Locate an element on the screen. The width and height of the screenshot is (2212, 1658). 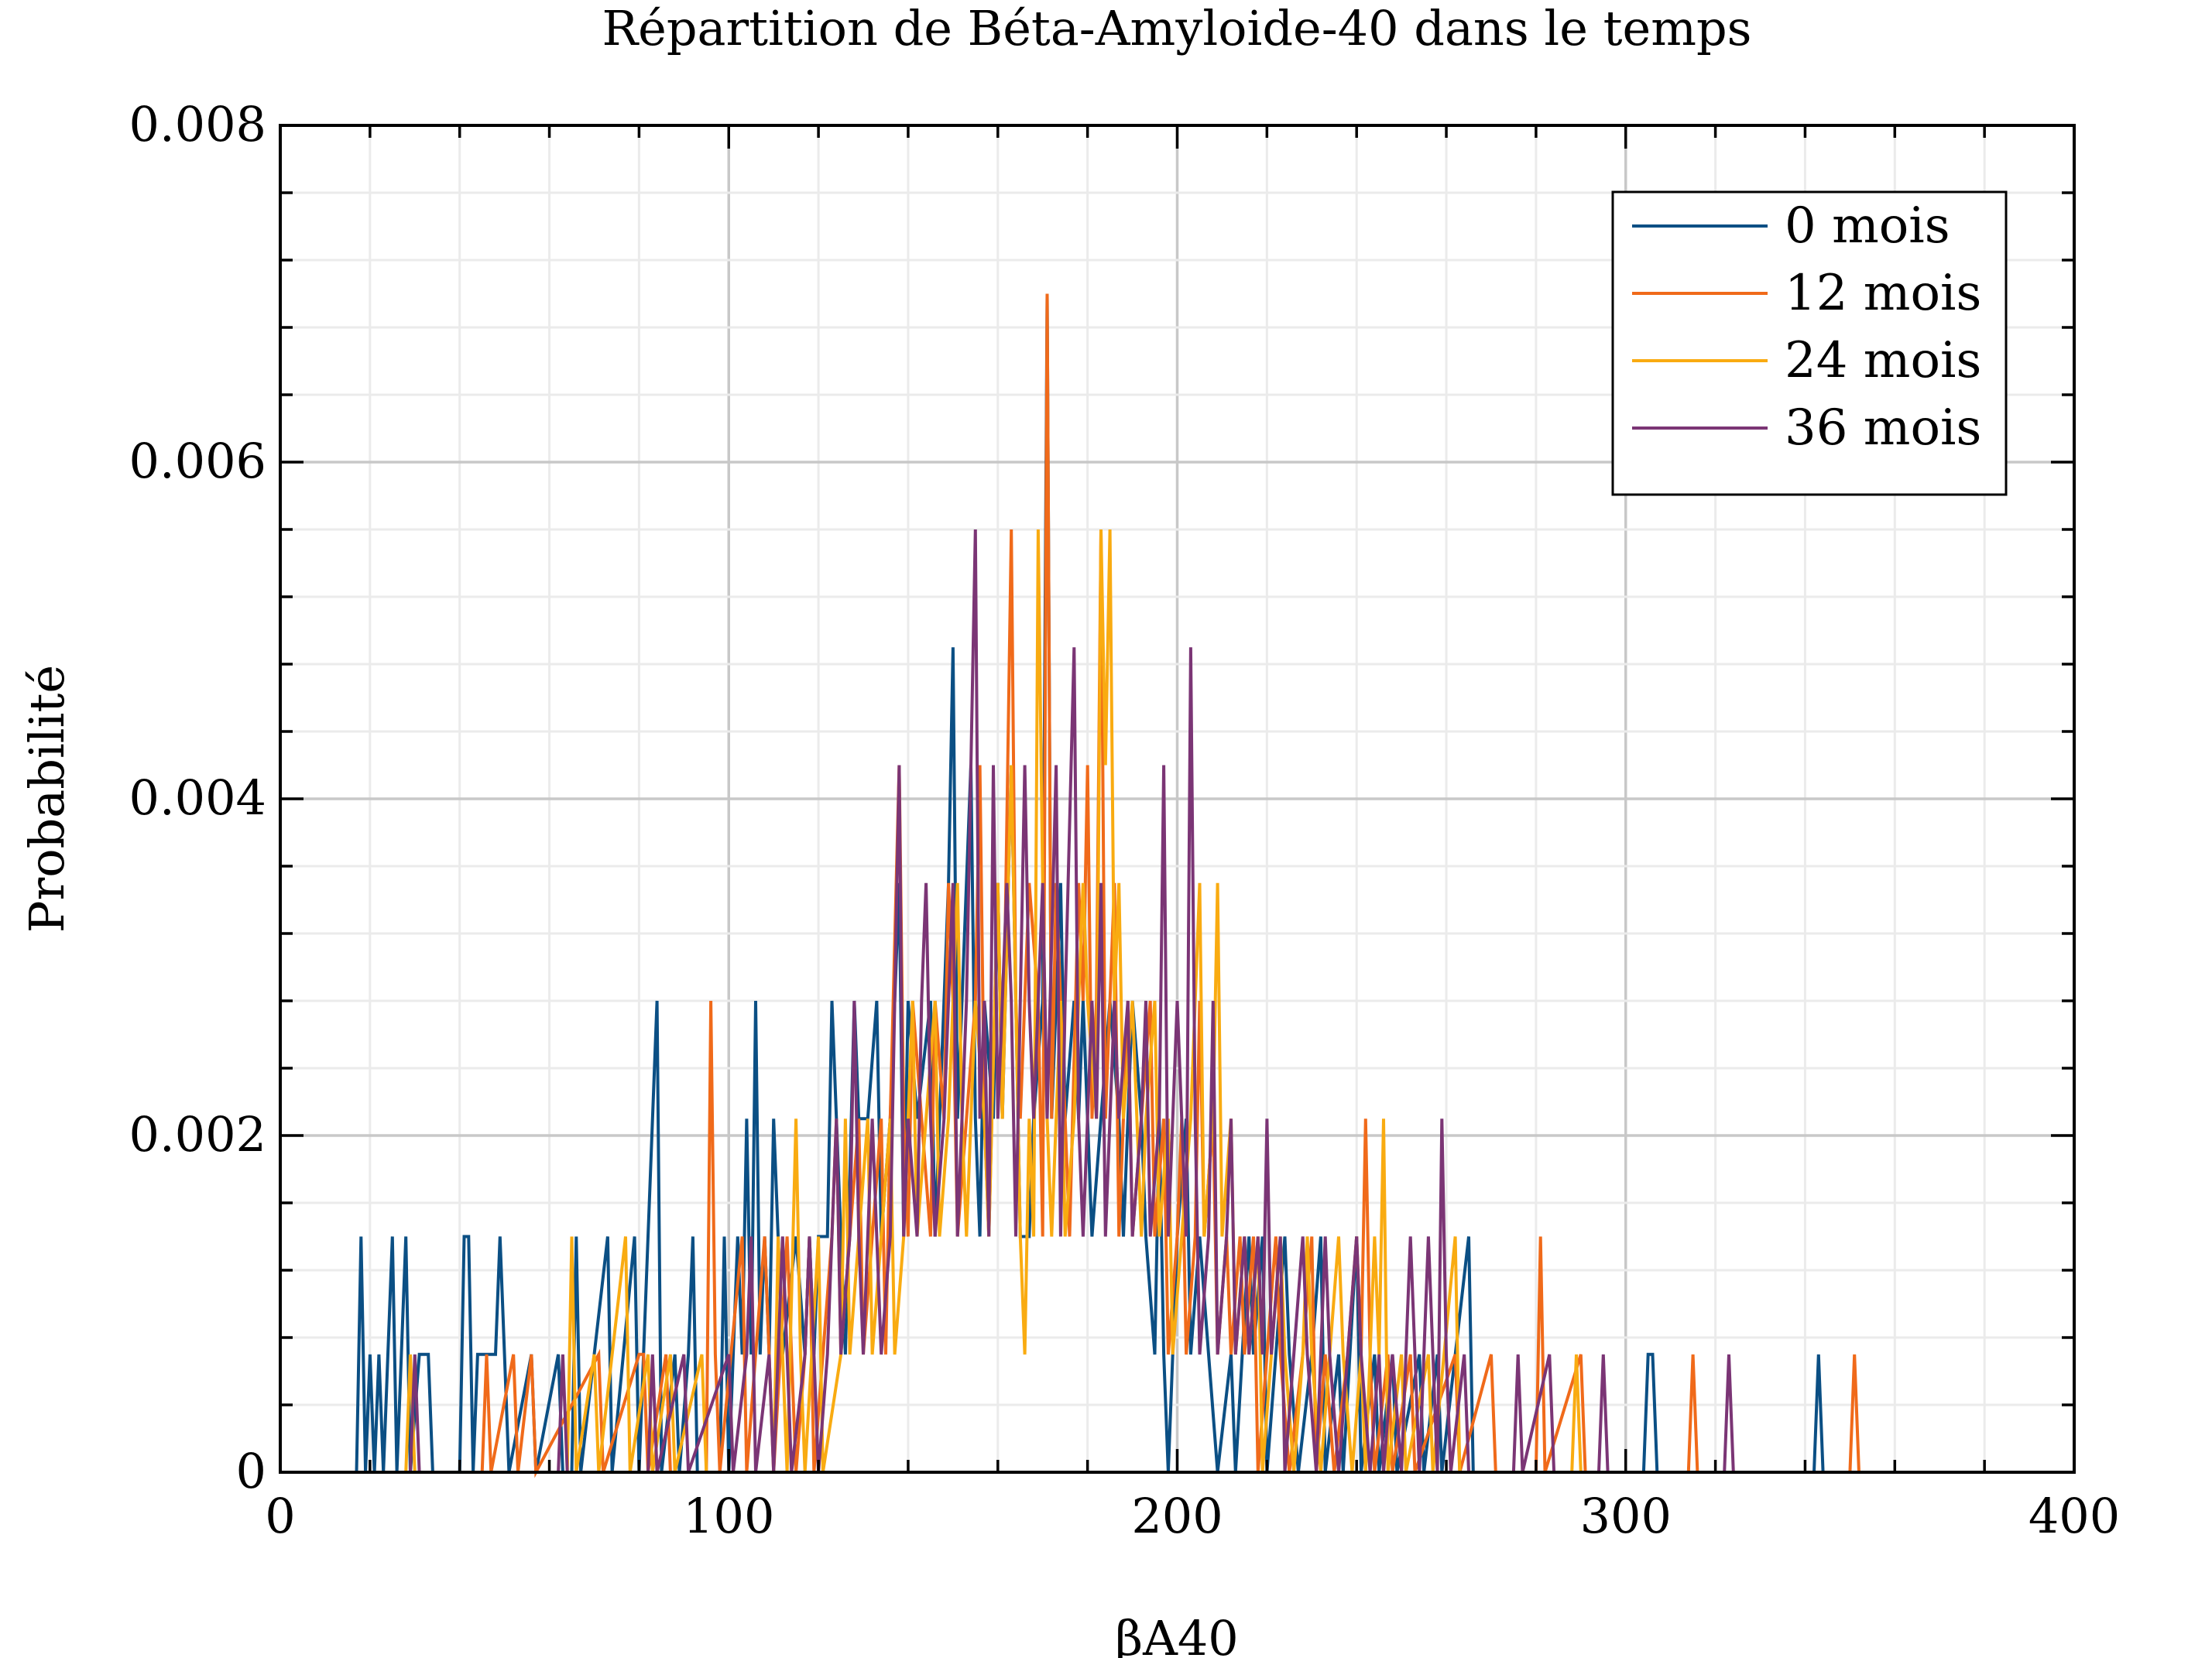
y-tick-label: 0.004 is located at coordinates (198, 797).